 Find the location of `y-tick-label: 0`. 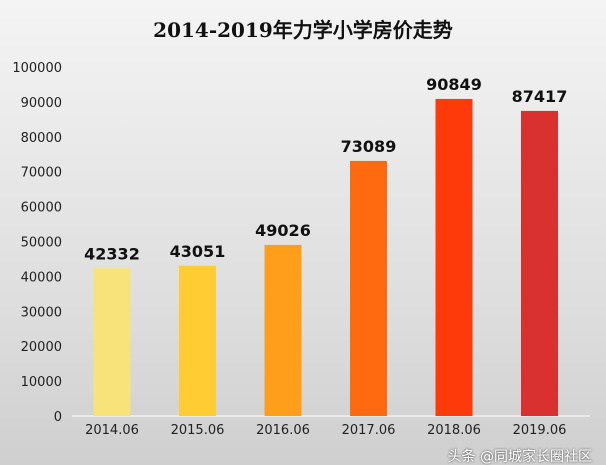

y-tick-label: 0 is located at coordinates (58, 417).